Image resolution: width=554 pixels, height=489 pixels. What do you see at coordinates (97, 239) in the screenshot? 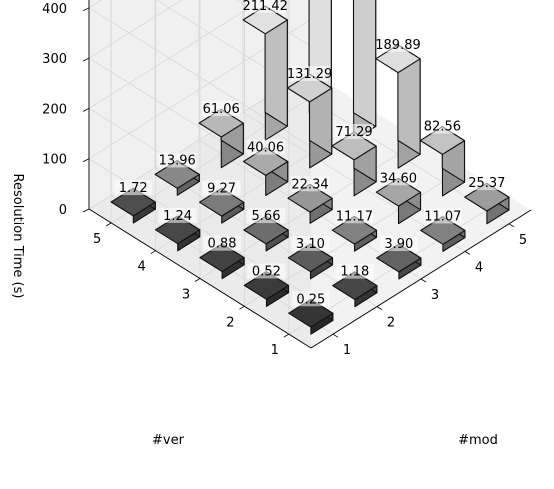
I see `y-tick-label: 5` at bounding box center [97, 239].